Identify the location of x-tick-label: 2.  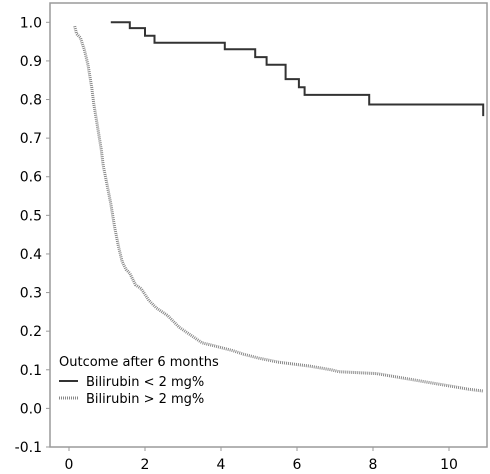
(145, 465).